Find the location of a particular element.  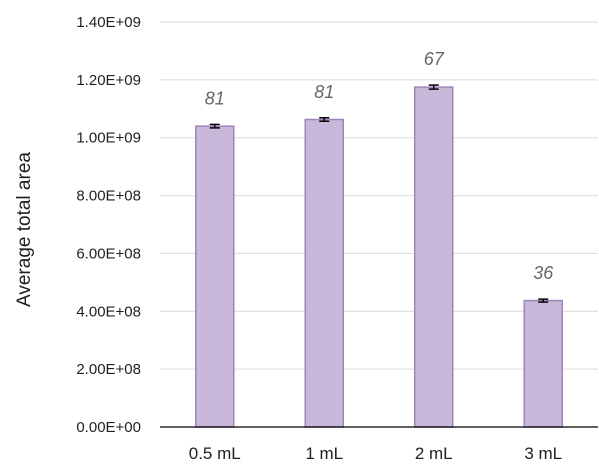

y-tick-label: 4.00E+08 is located at coordinates (108, 311).